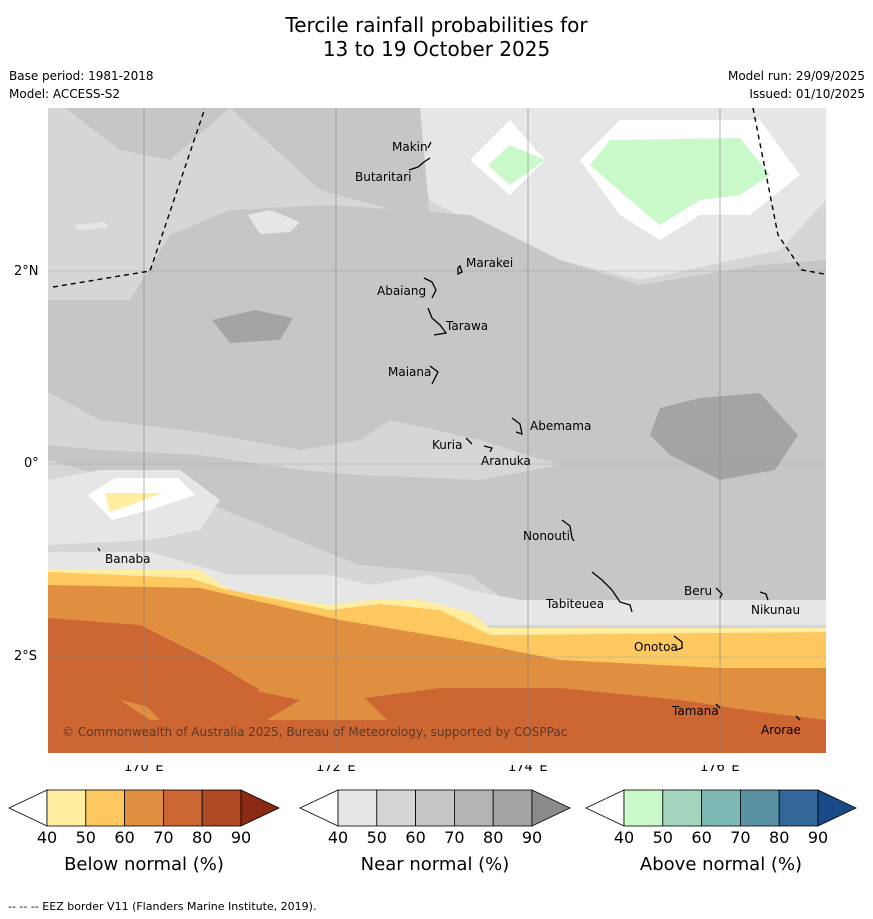  I want to click on map-title-line1: Tercile rainfall probabilities for, so click(436, 25).